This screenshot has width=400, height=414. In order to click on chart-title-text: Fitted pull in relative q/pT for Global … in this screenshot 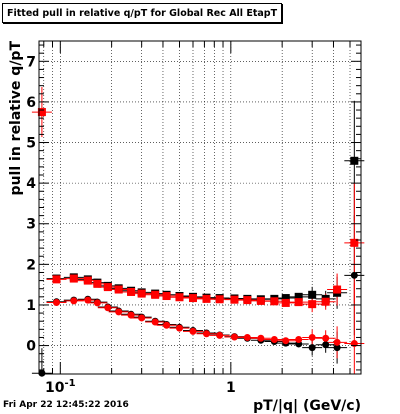, I will do `click(142, 13)`.